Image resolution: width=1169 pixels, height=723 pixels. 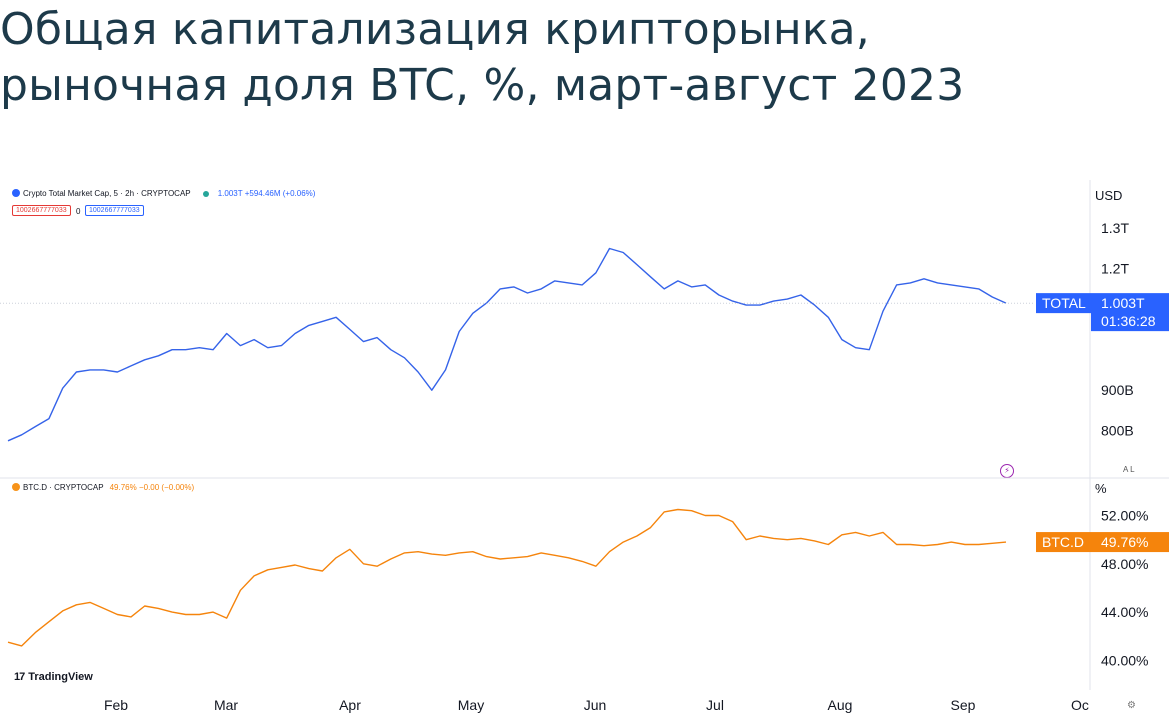 I want to click on btcd-ytick-label: 52.00%, so click(x=1124, y=516).